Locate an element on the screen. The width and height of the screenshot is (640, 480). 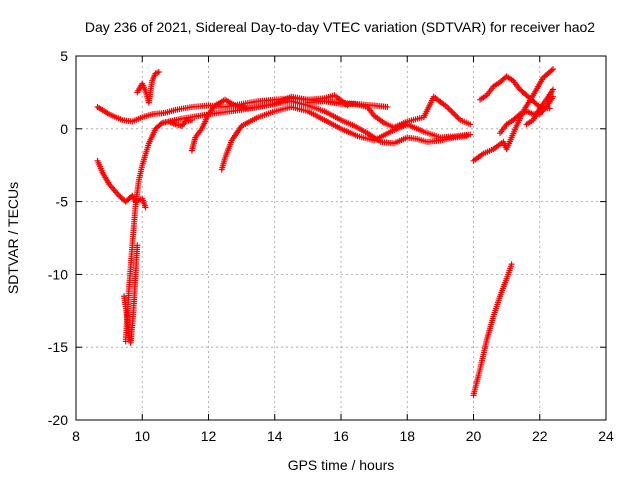
x-tick-label: 14 is located at coordinates (275, 436).